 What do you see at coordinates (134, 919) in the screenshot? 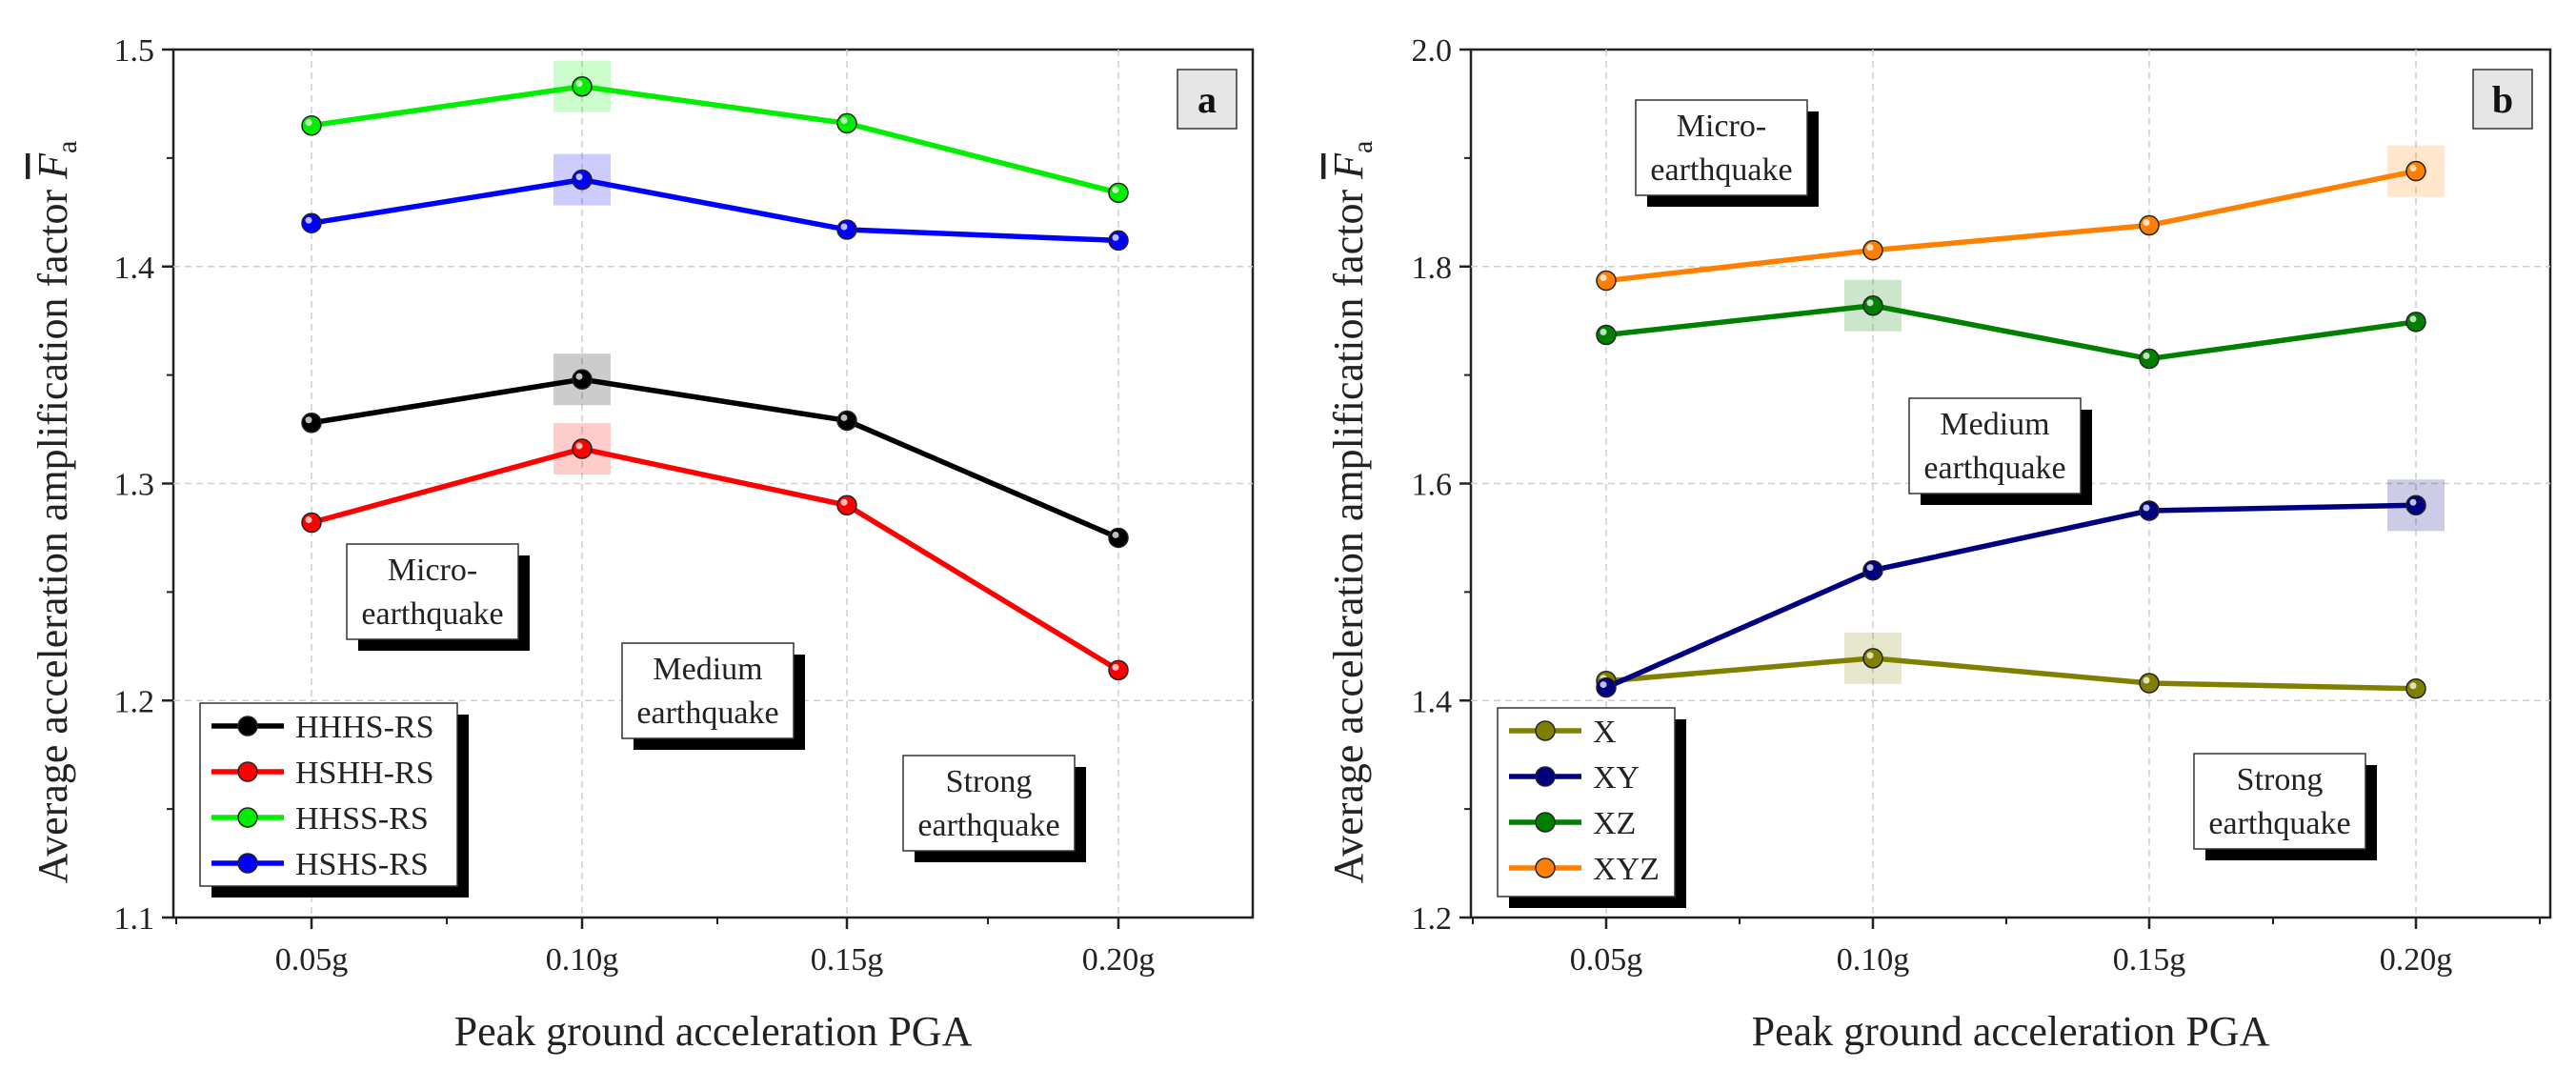
I see `y-tick-label: 1.1` at bounding box center [134, 919].